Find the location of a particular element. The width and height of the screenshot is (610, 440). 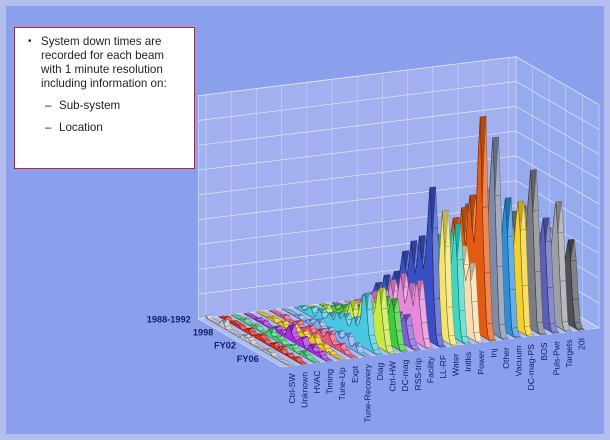

period-label: FY02 is located at coordinates (225, 346).